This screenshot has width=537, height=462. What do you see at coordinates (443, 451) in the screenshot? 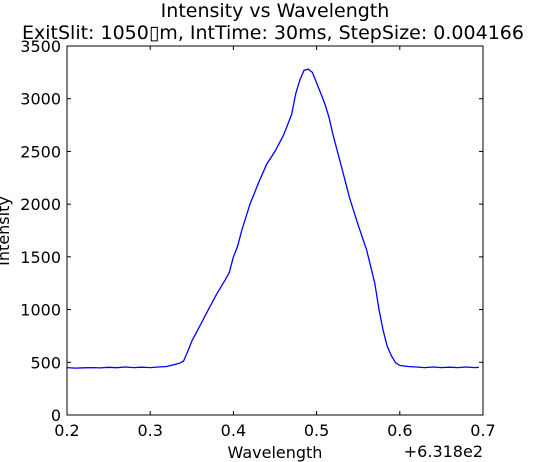
I see `x-offset-label: +6.318e2` at bounding box center [443, 451].